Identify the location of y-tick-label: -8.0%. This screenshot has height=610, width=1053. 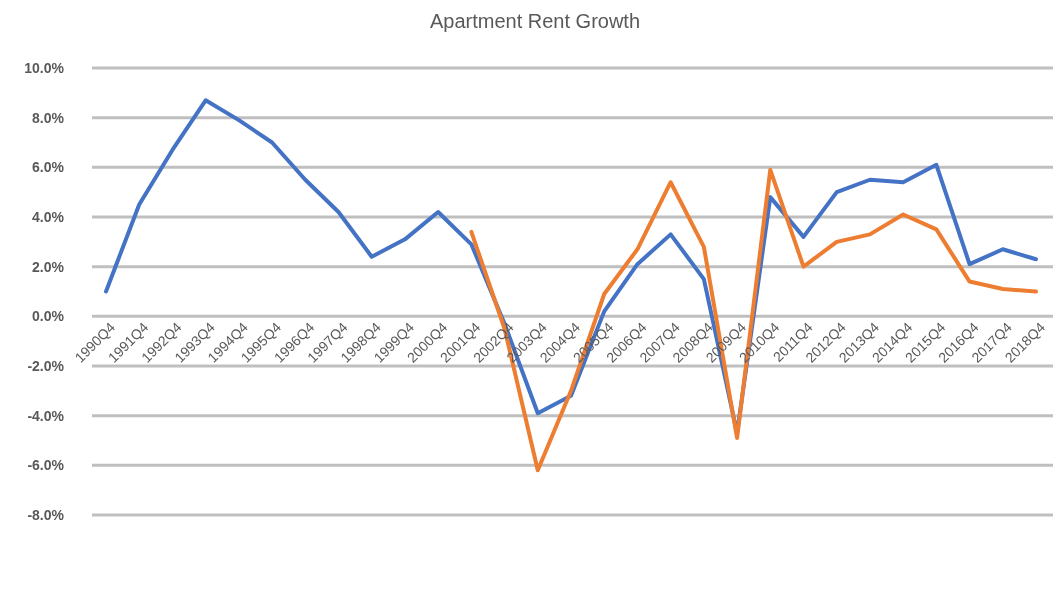
(46, 514).